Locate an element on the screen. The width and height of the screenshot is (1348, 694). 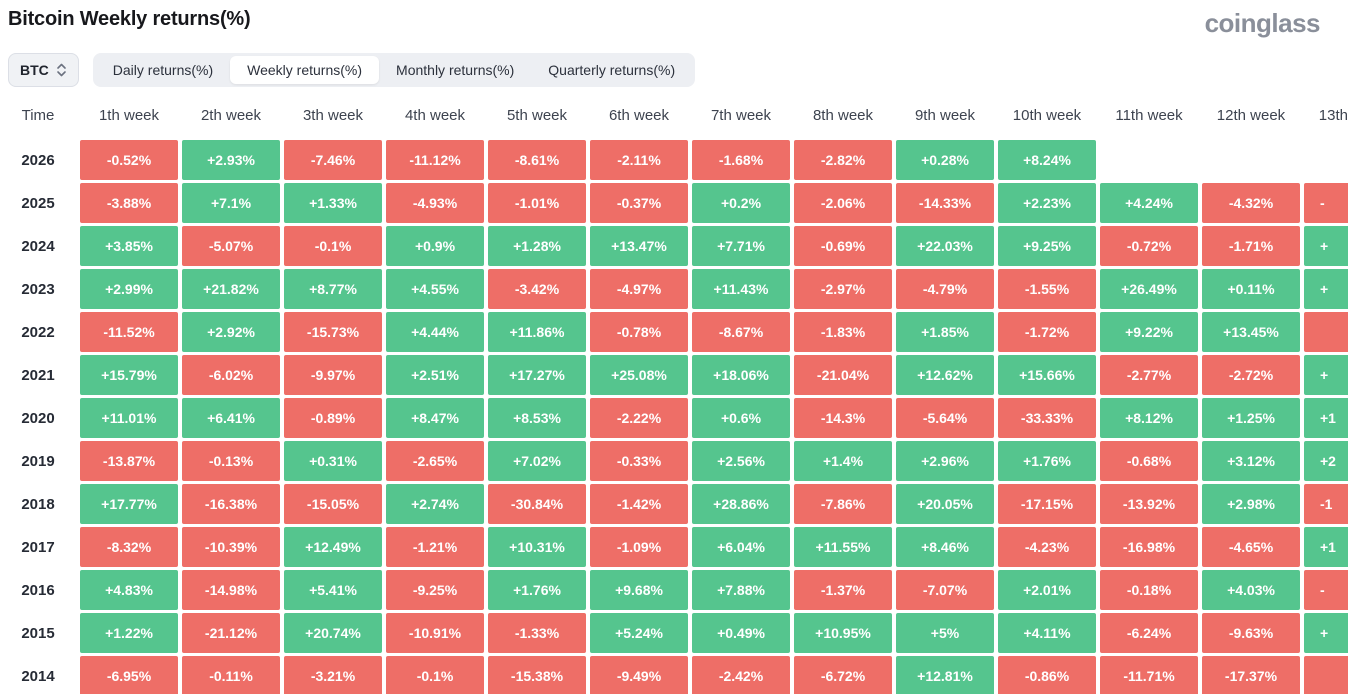
return-cell: -16.98% is located at coordinates (1149, 547).